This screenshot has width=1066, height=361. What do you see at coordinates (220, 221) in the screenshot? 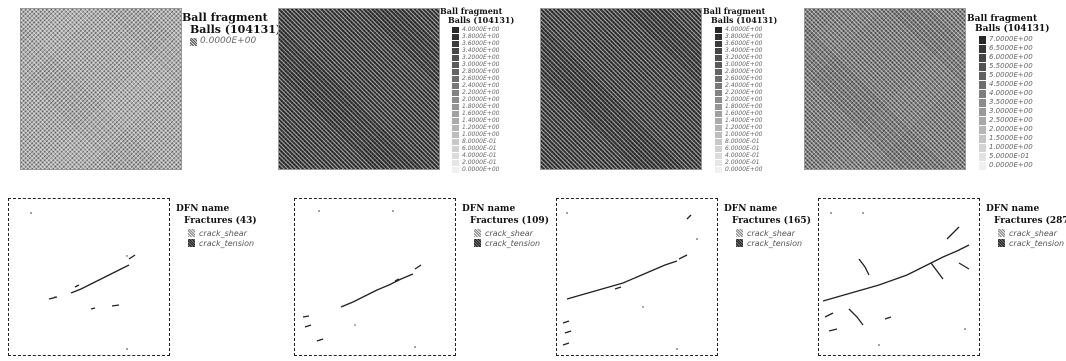
I see `legend-subtitle: Fractures (43)` at bounding box center [220, 221].